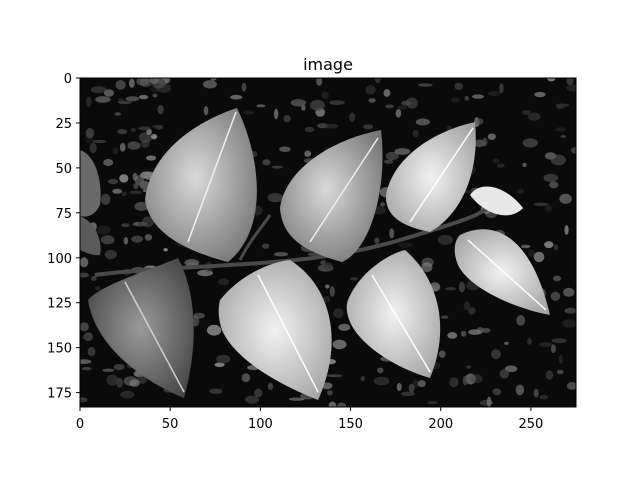 The height and width of the screenshot is (480, 640). Describe the element at coordinates (430, 177) in the screenshot. I see `leaf-top-right` at that location.